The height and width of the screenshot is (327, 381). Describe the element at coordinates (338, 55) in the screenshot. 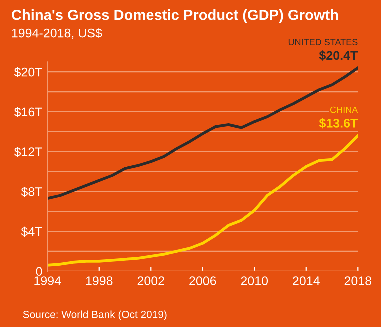

I see `annotation: $20.4T` at that location.